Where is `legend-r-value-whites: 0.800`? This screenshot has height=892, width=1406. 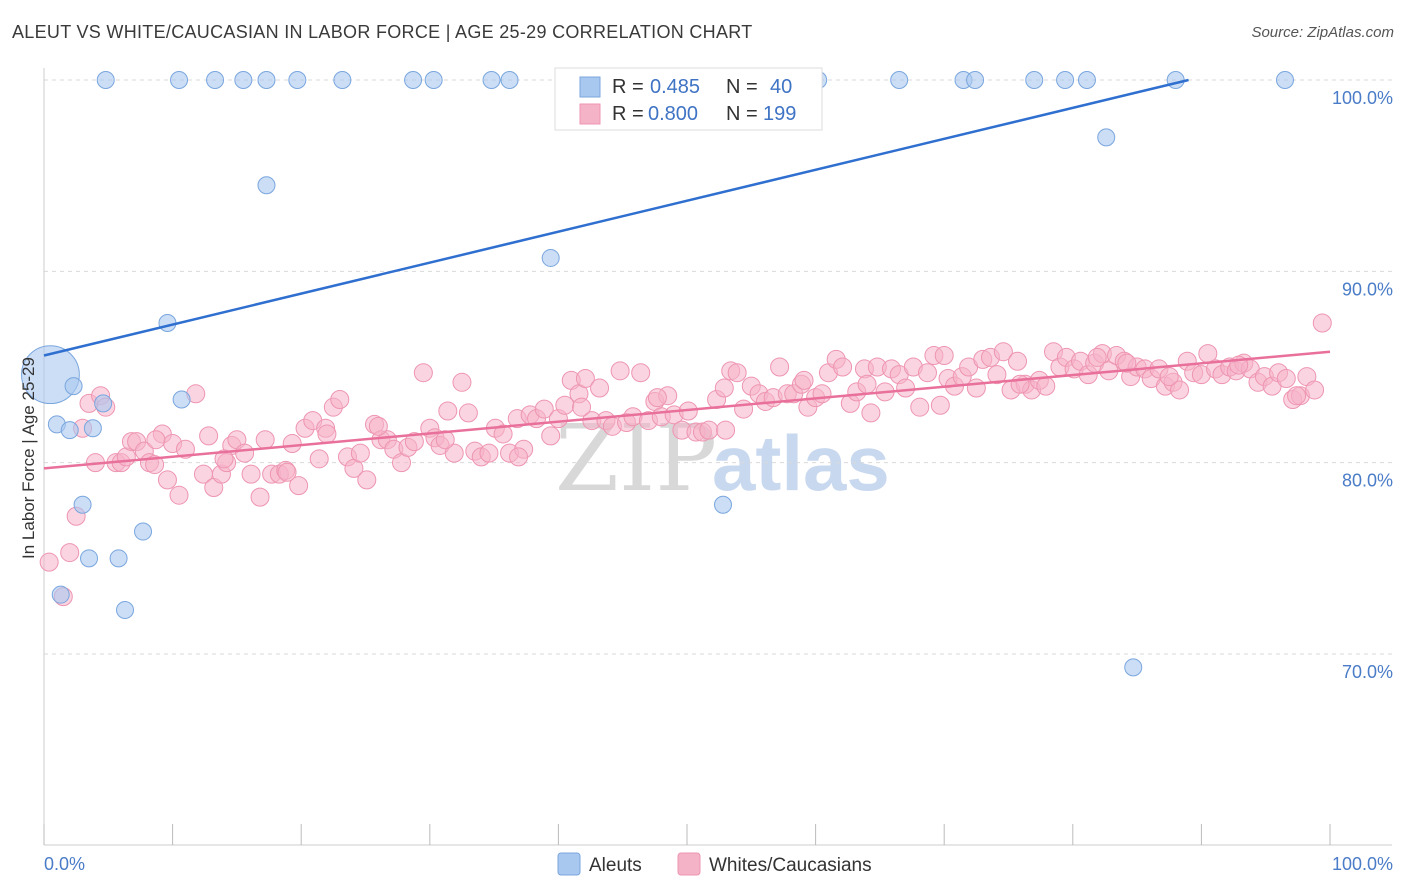 legend-r-value-whites: 0.800 is located at coordinates (673, 114).